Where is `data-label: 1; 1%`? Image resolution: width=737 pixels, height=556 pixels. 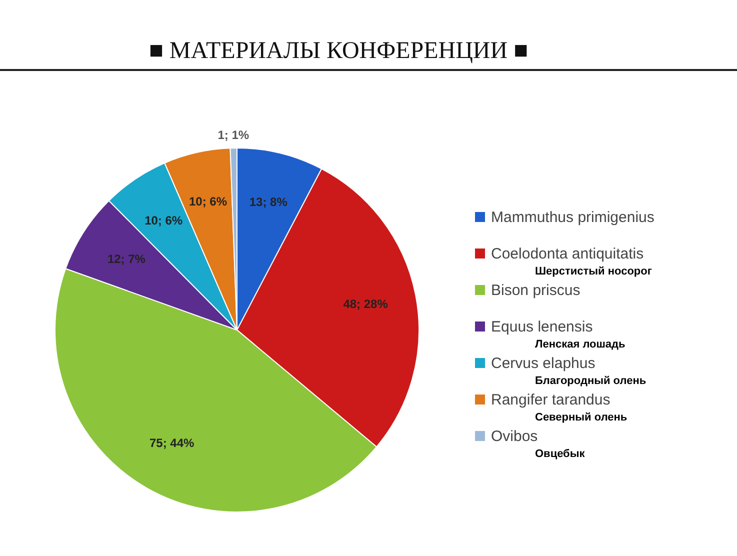
data-label: 1; 1% is located at coordinates (234, 135).